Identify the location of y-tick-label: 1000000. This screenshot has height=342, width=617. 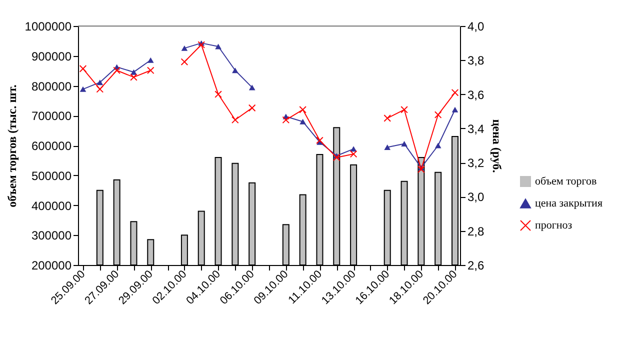
(48, 27).